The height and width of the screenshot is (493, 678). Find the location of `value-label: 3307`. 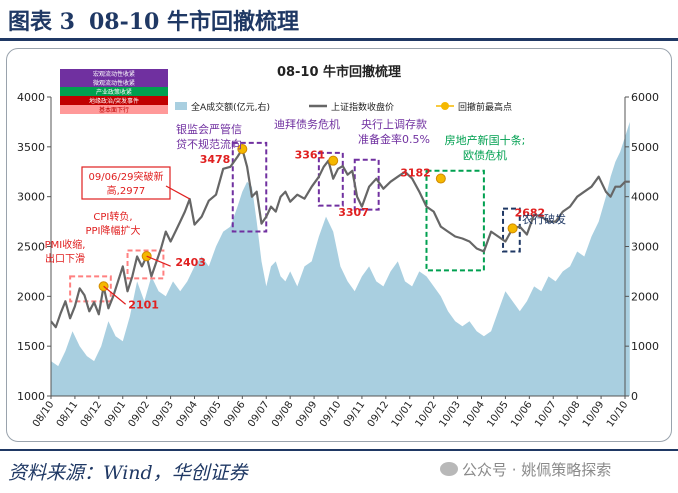

value-label: 3307 is located at coordinates (353, 212).